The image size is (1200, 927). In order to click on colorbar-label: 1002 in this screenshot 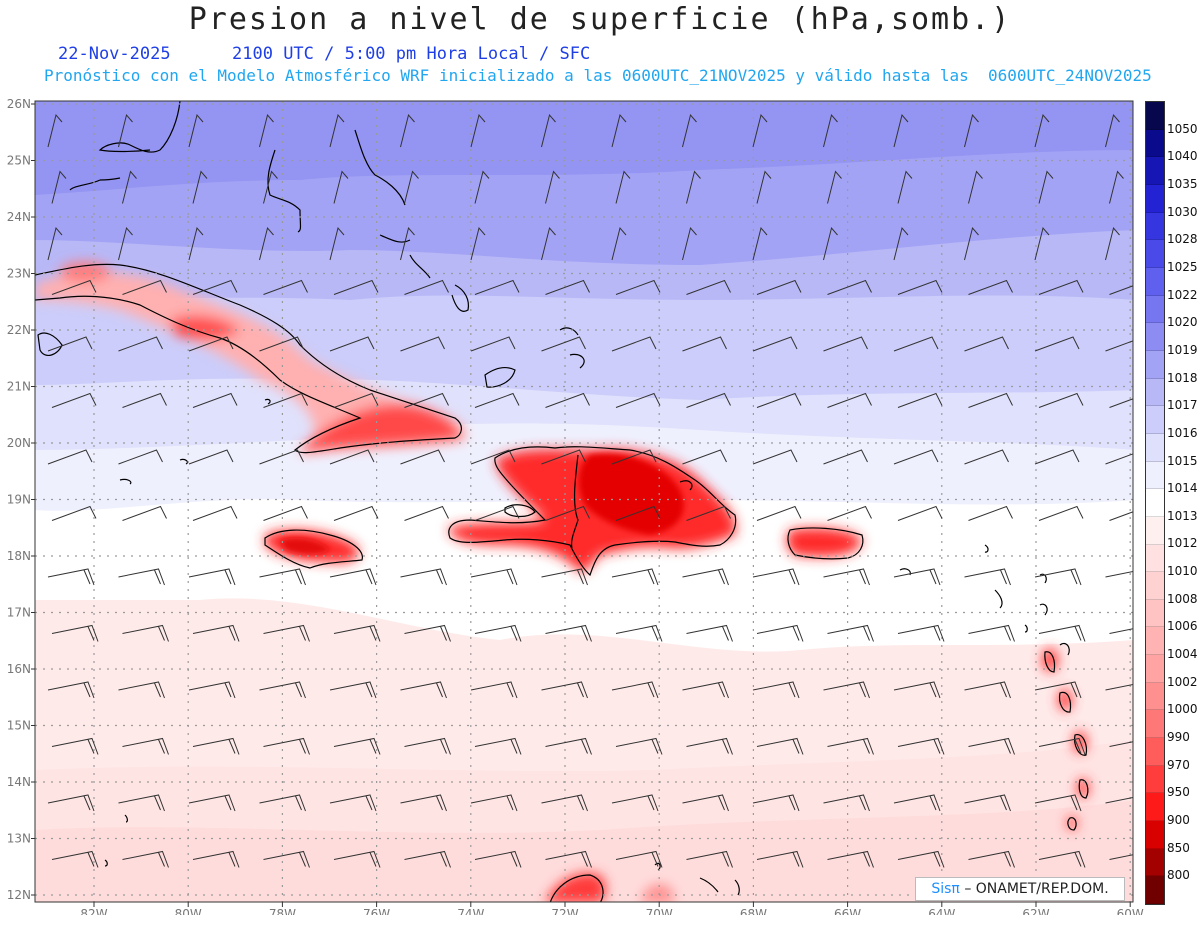, I will do `click(1182, 681)`.